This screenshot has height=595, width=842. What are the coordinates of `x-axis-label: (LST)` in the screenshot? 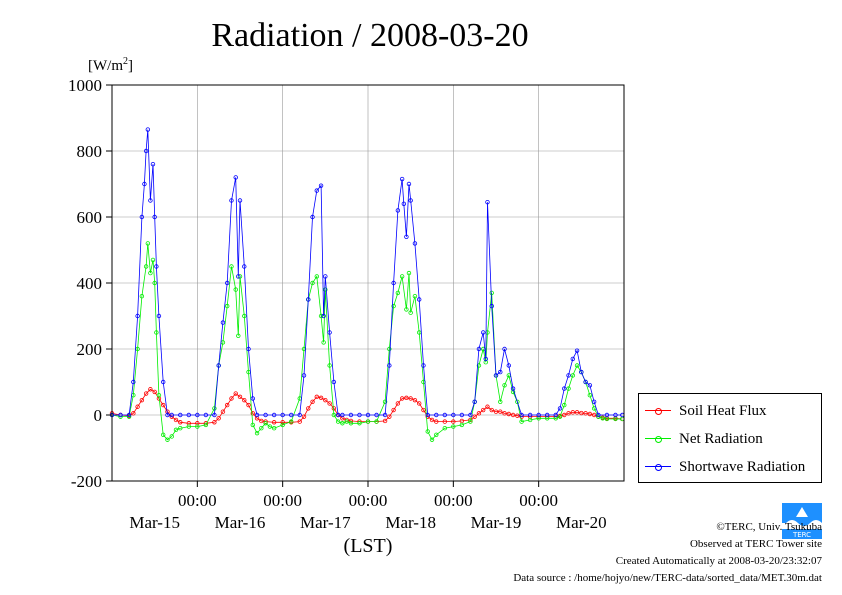 It's located at (368, 546).